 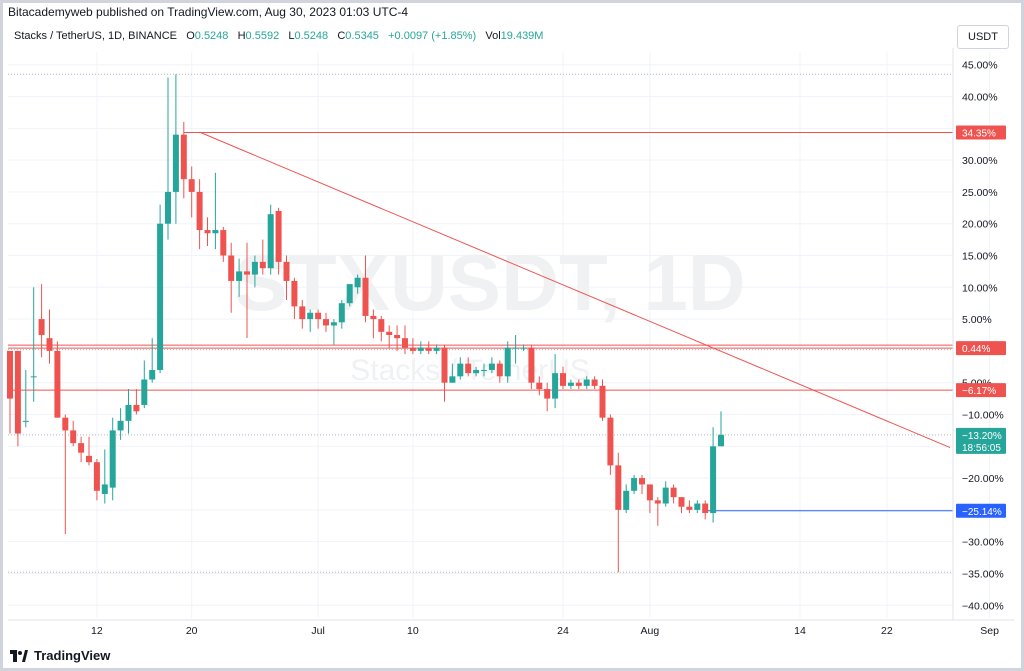 I want to click on volume-value: 19.439M, so click(x=522, y=36).